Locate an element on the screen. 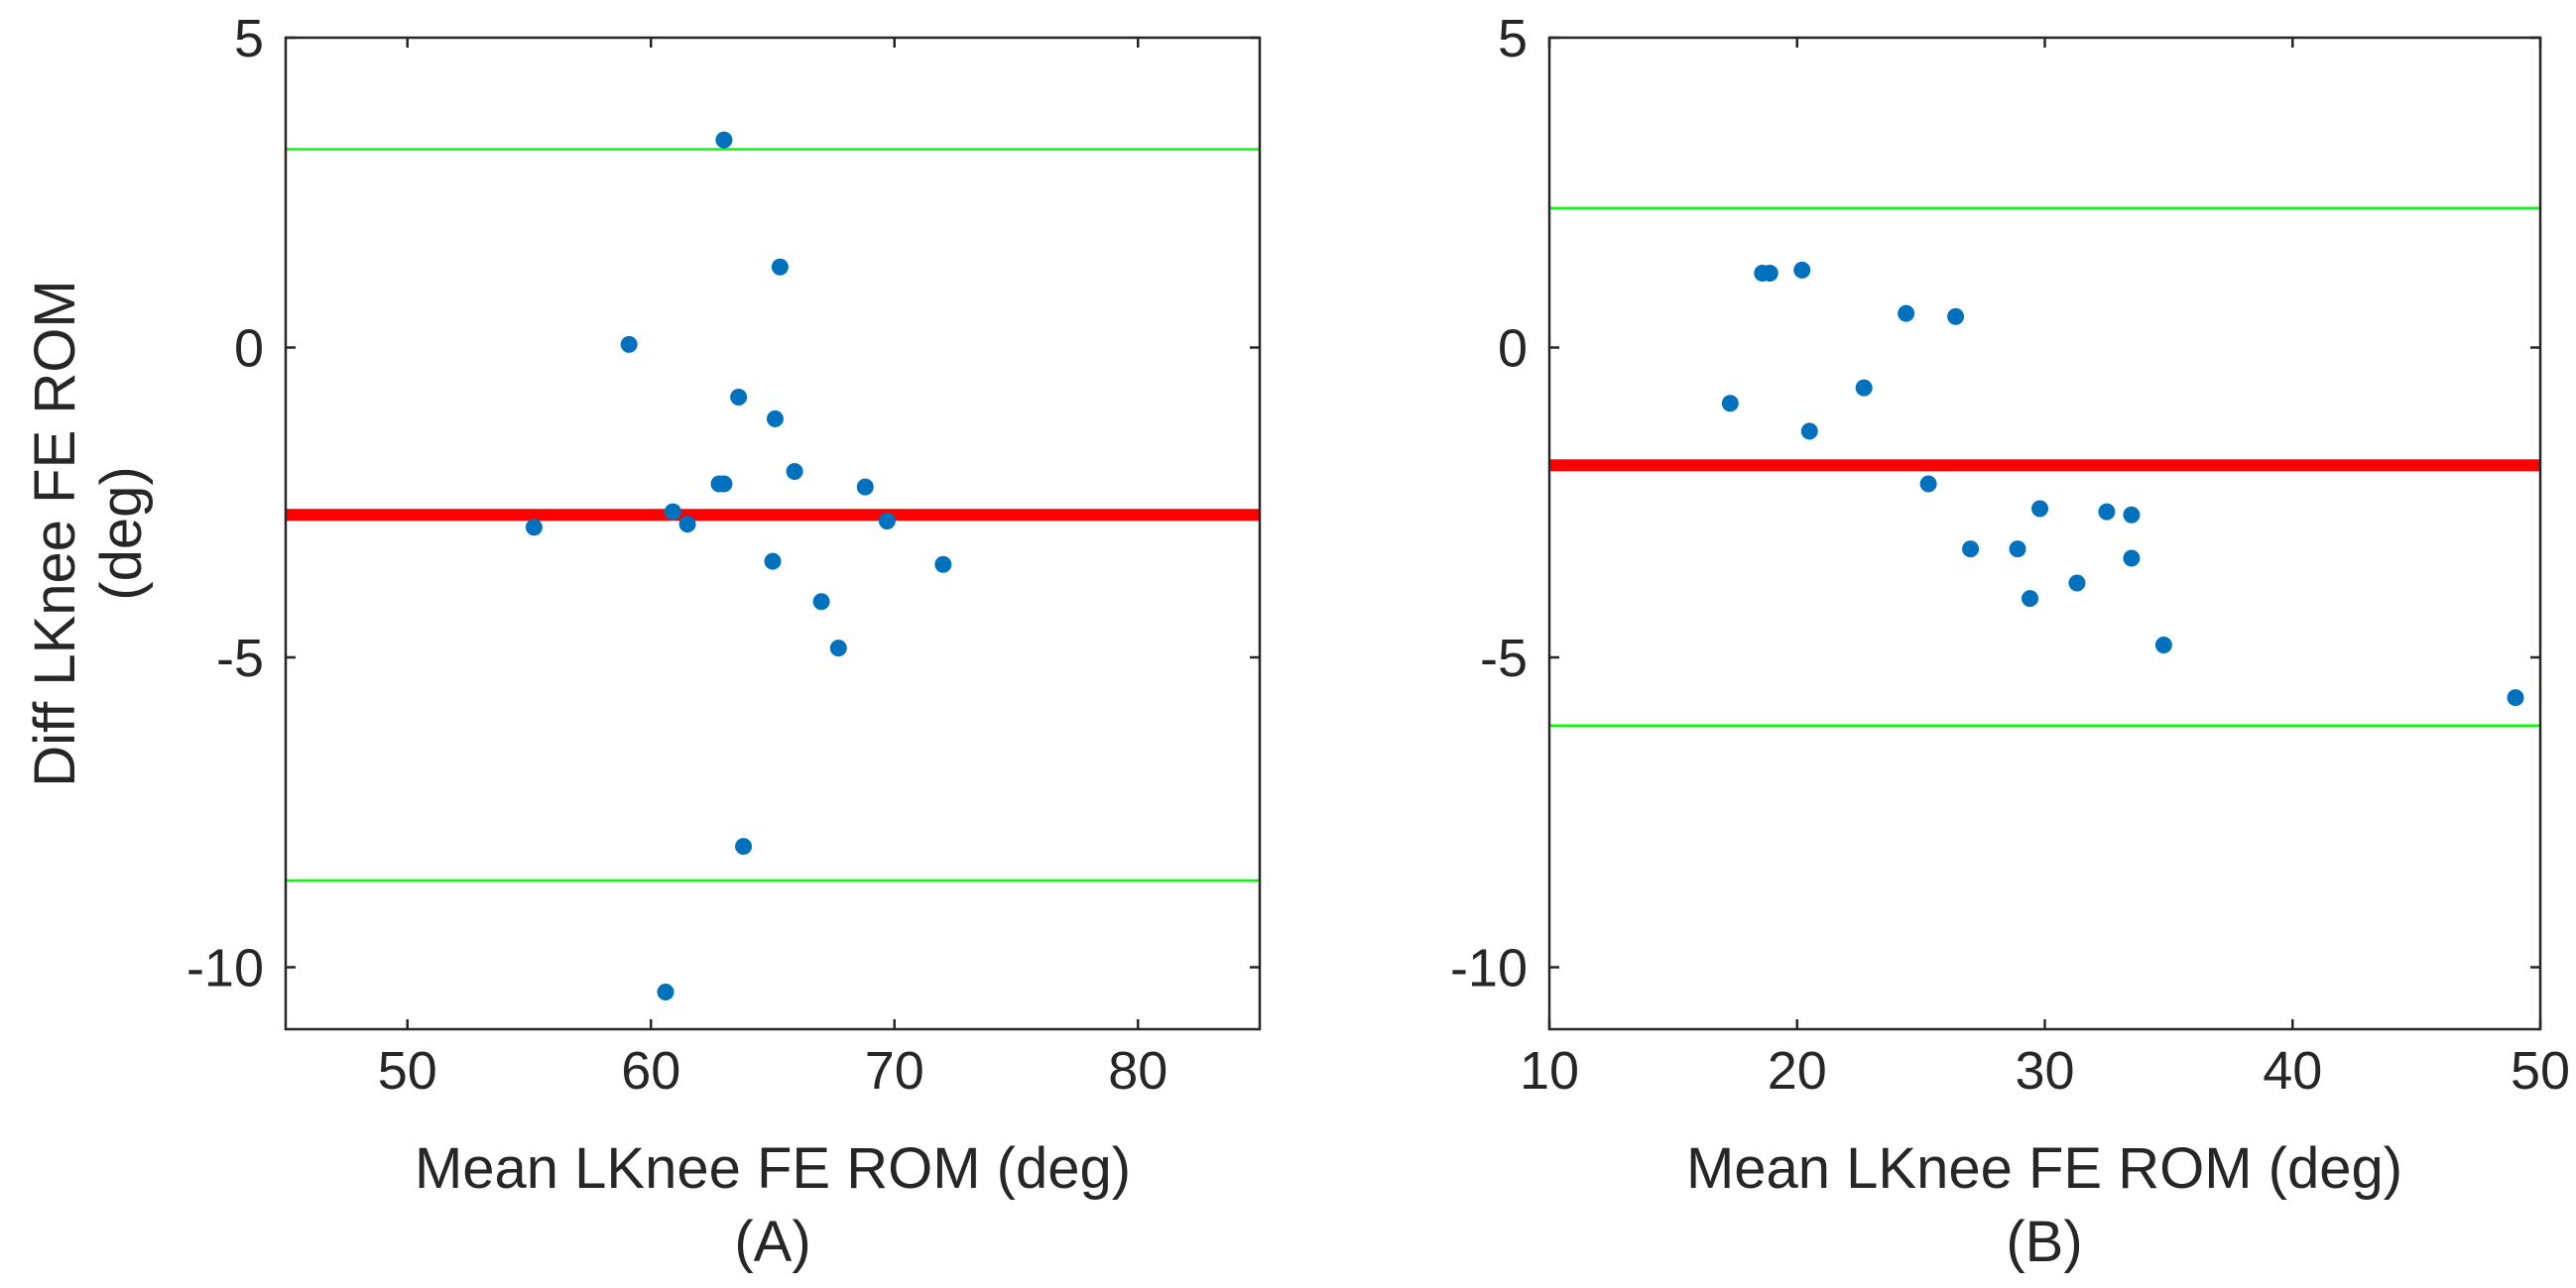  panel-a-x-tick-label: 50 is located at coordinates (407, 1071).